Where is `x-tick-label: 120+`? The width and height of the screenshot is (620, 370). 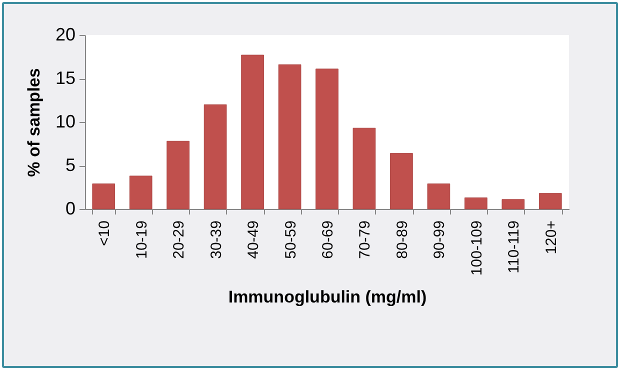
x-tick-label: 120+ is located at coordinates (551, 237).